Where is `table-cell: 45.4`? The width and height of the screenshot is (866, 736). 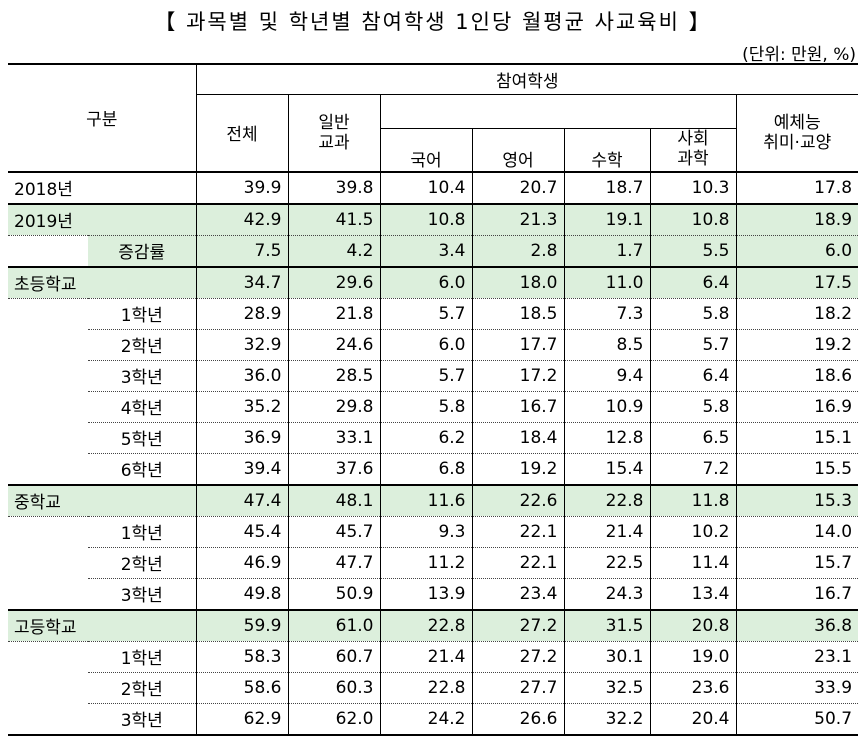 table-cell: 45.4 is located at coordinates (242, 532).